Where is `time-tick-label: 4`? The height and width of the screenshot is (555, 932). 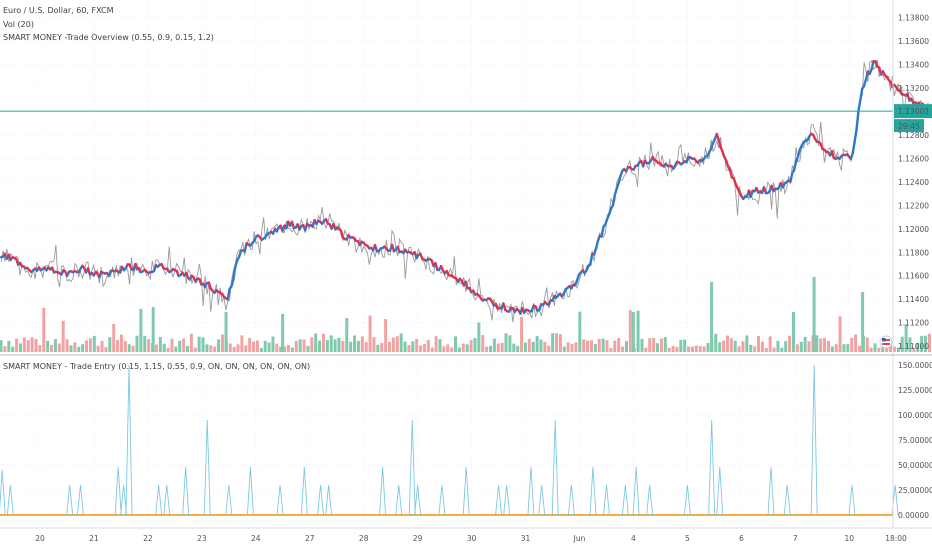 time-tick-label: 4 is located at coordinates (633, 538).